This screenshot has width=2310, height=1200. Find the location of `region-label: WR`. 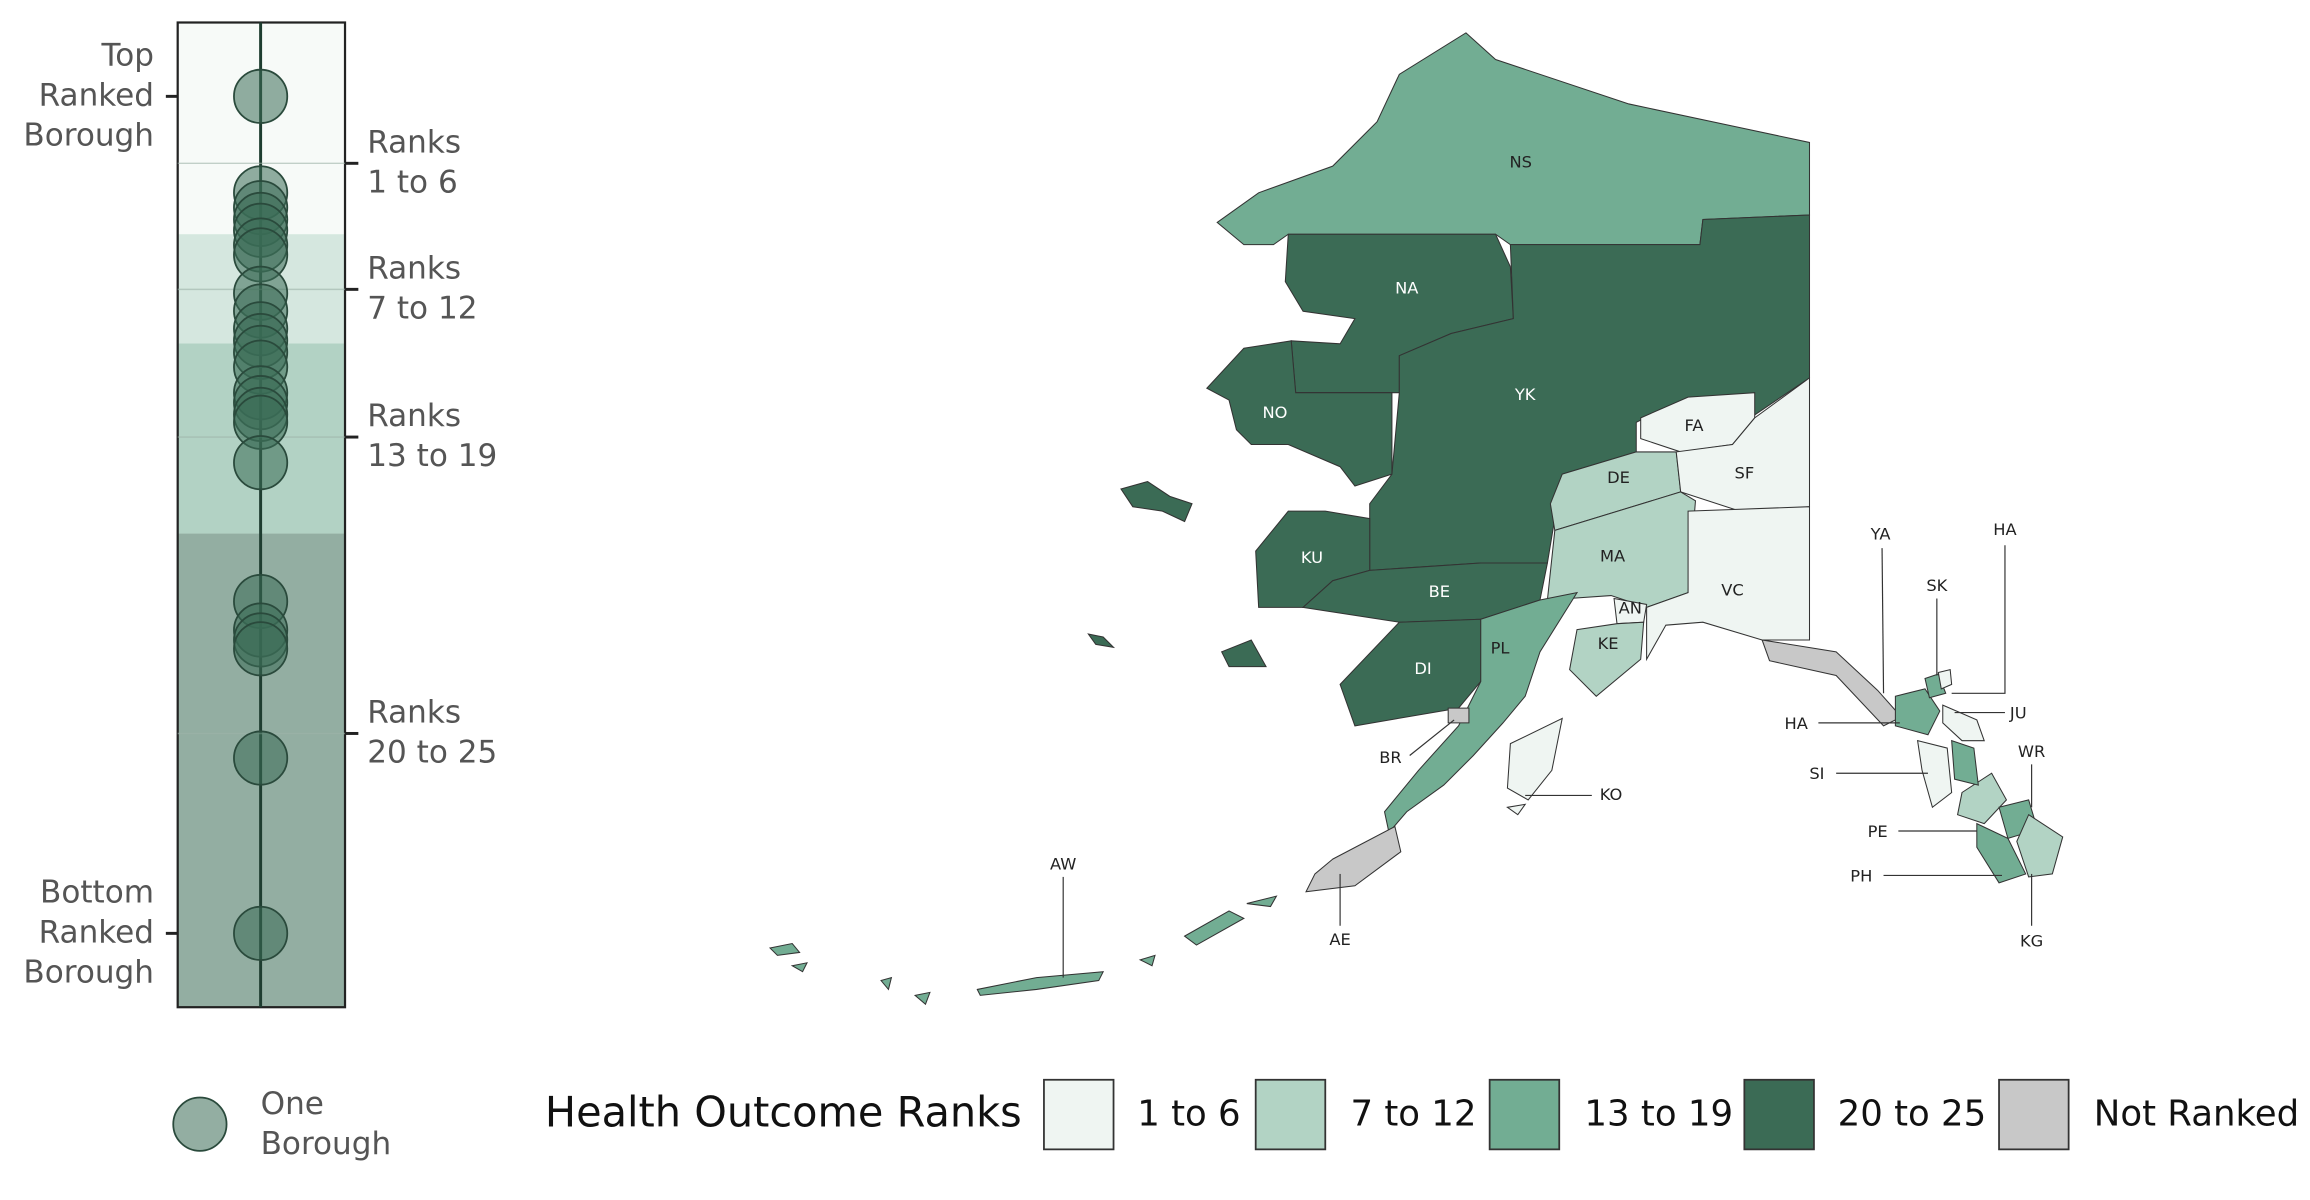

region-label: WR is located at coordinates (2031, 751).